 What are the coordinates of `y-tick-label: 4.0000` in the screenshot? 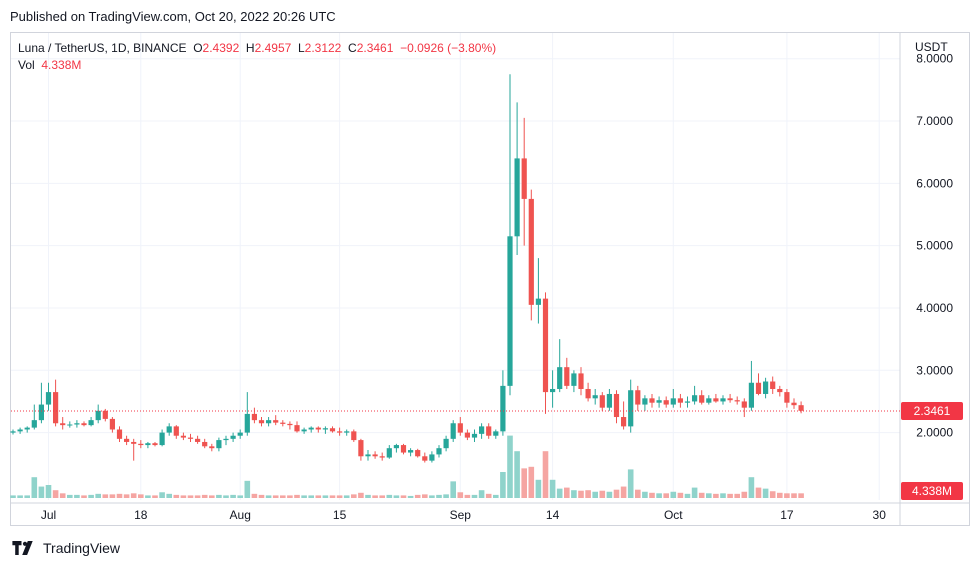 It's located at (934, 308).